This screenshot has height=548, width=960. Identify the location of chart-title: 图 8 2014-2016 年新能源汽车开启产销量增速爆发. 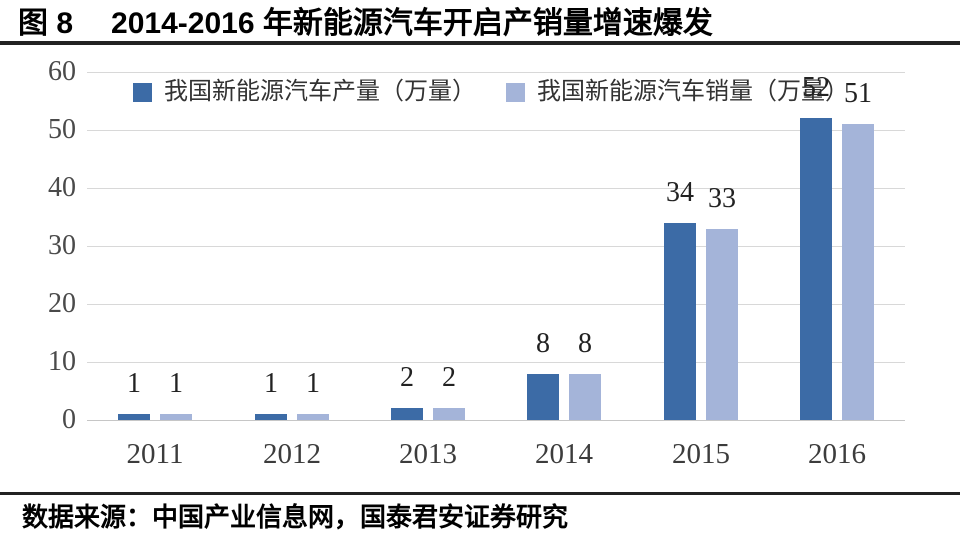
(365, 24).